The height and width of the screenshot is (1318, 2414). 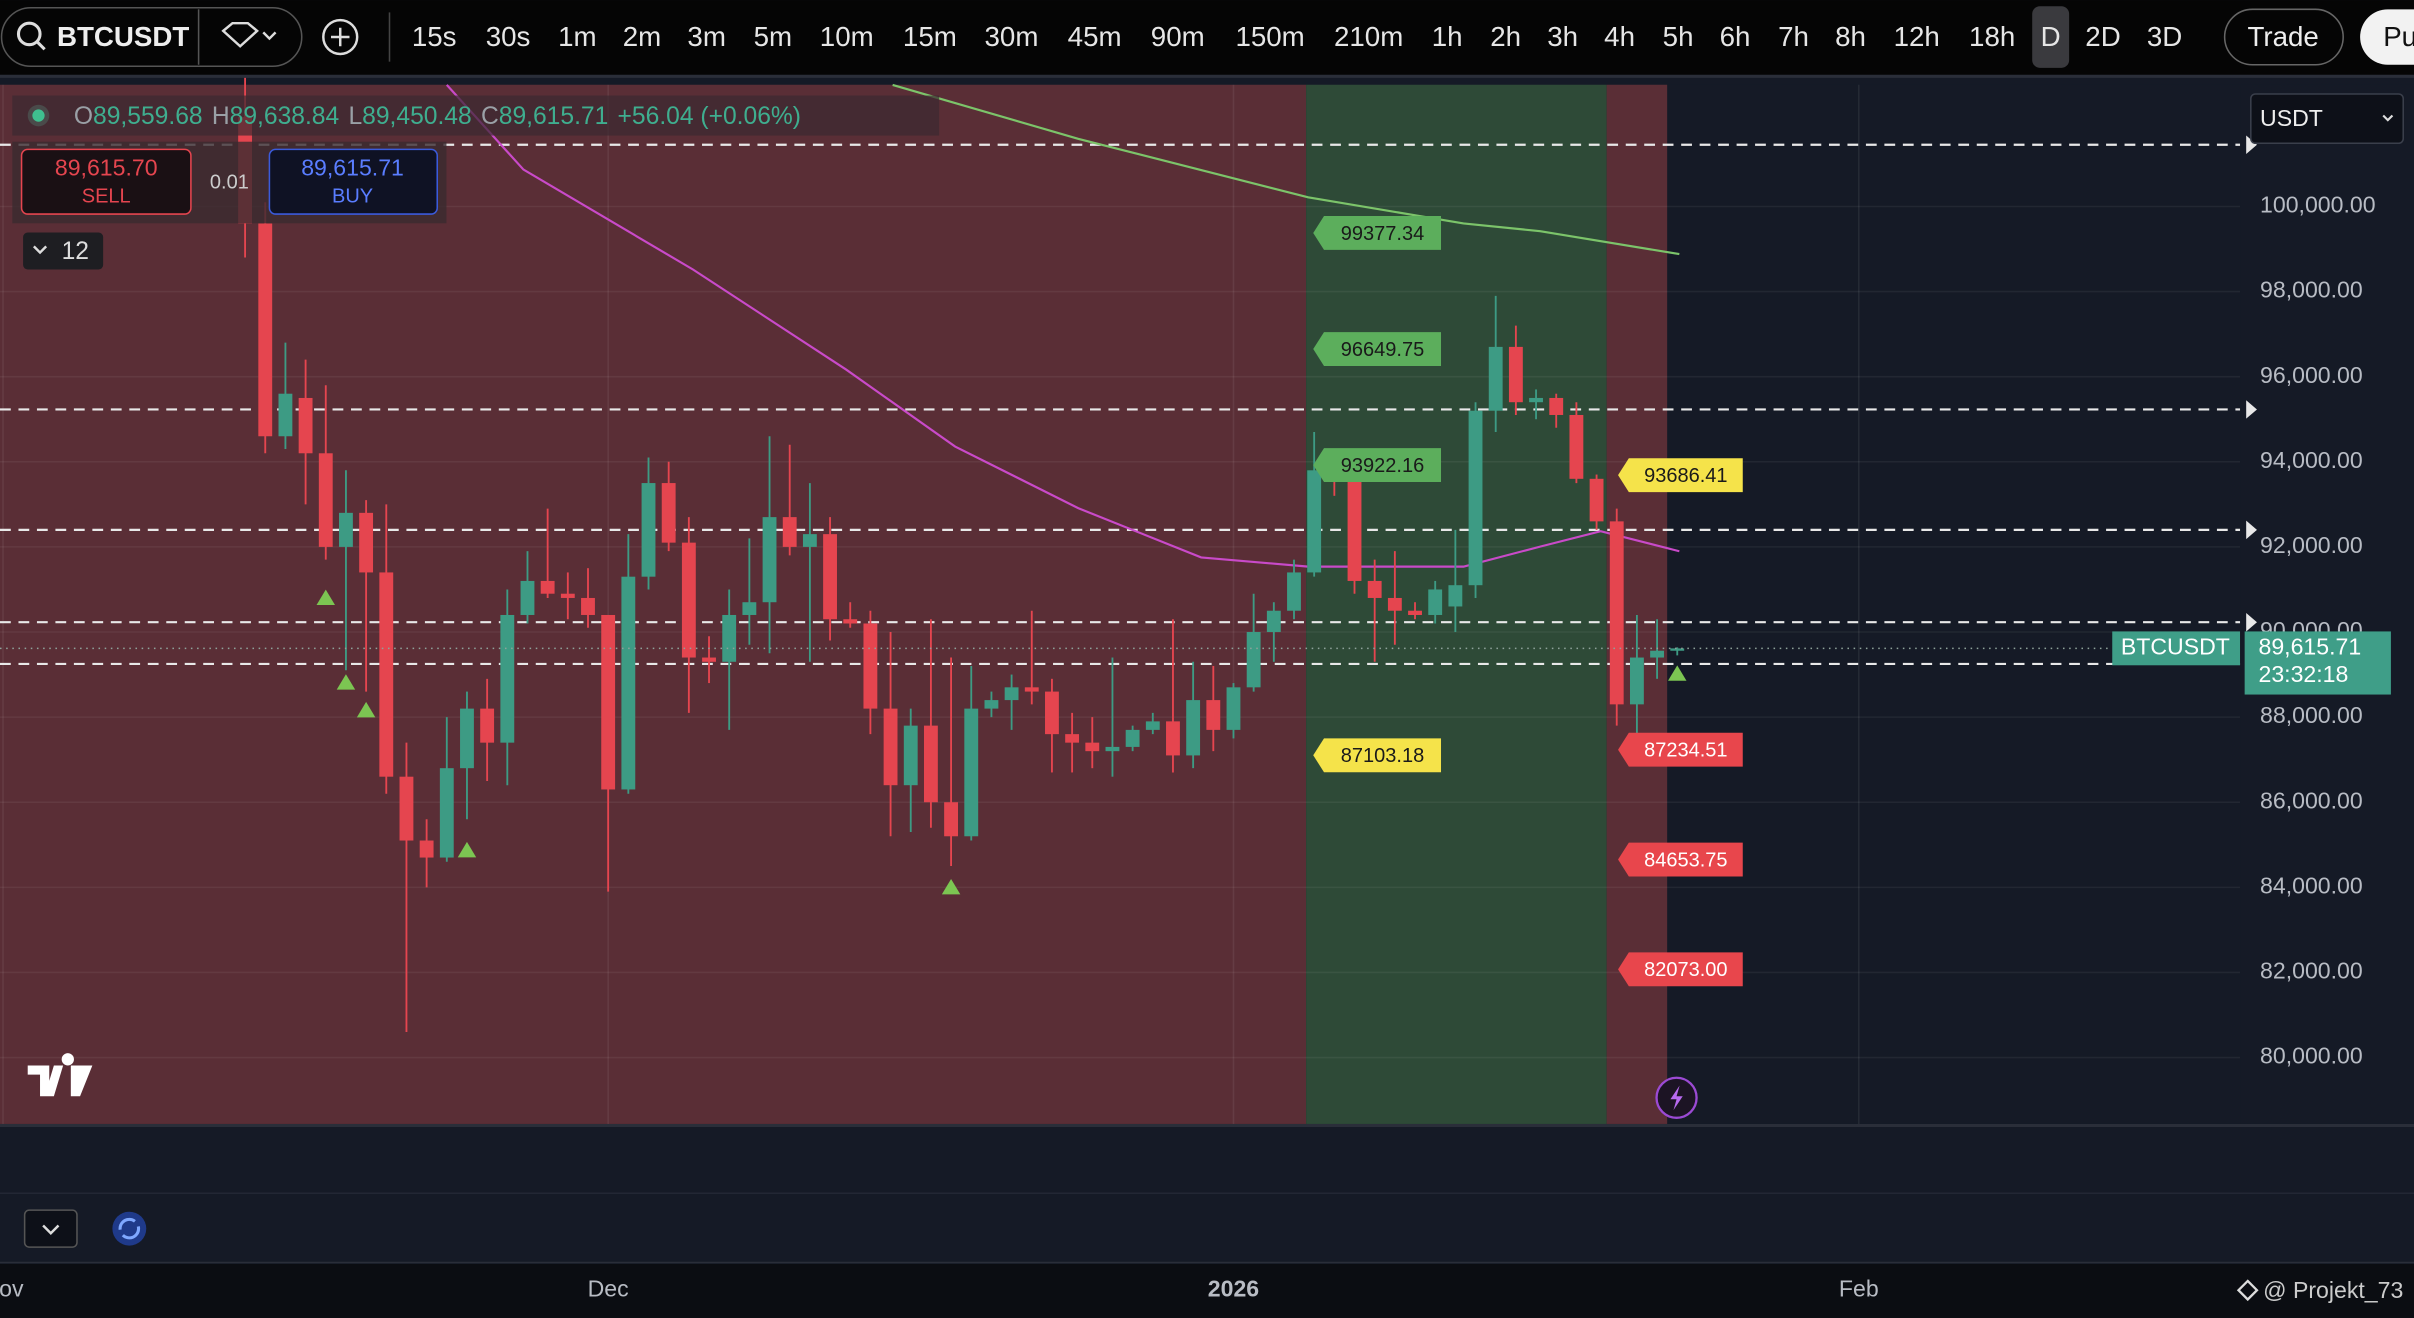 What do you see at coordinates (2102, 36) in the screenshot?
I see `timeframe: 2D` at bounding box center [2102, 36].